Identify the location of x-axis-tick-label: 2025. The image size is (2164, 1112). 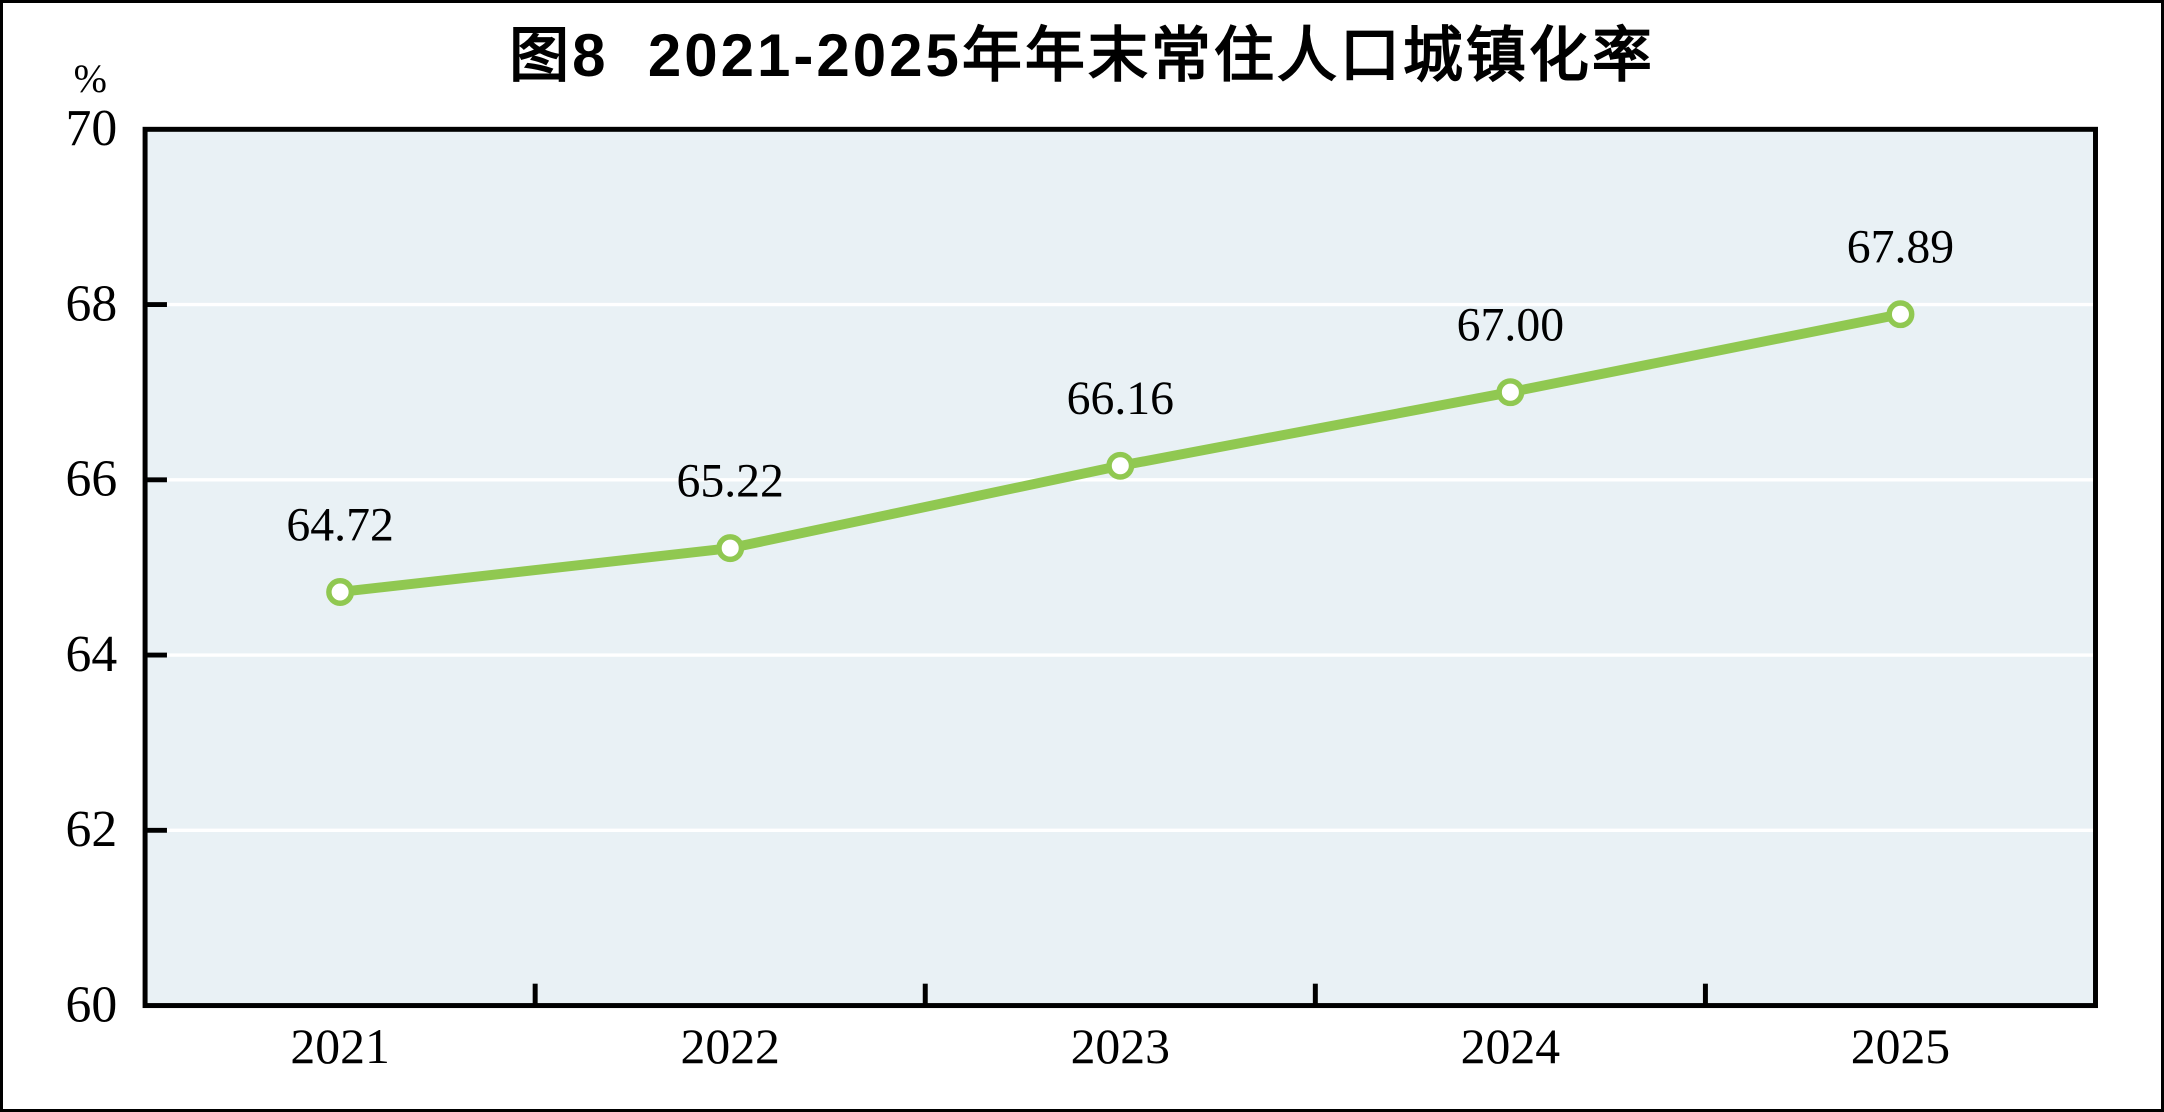
(1900, 1046).